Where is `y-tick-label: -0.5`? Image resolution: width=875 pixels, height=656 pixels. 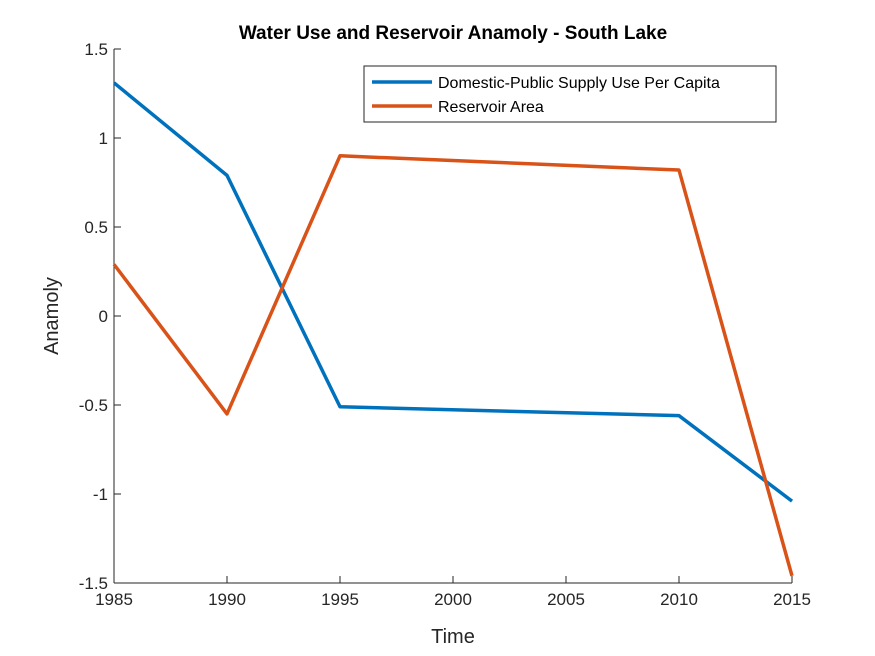
y-tick-label: -0.5 is located at coordinates (93, 405).